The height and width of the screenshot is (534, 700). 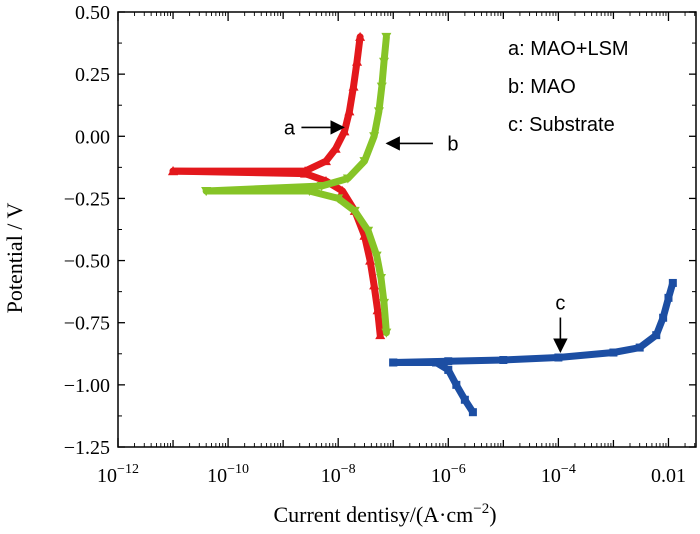 What do you see at coordinates (87, 448) in the screenshot?
I see `y-tick-label: −1.25` at bounding box center [87, 448].